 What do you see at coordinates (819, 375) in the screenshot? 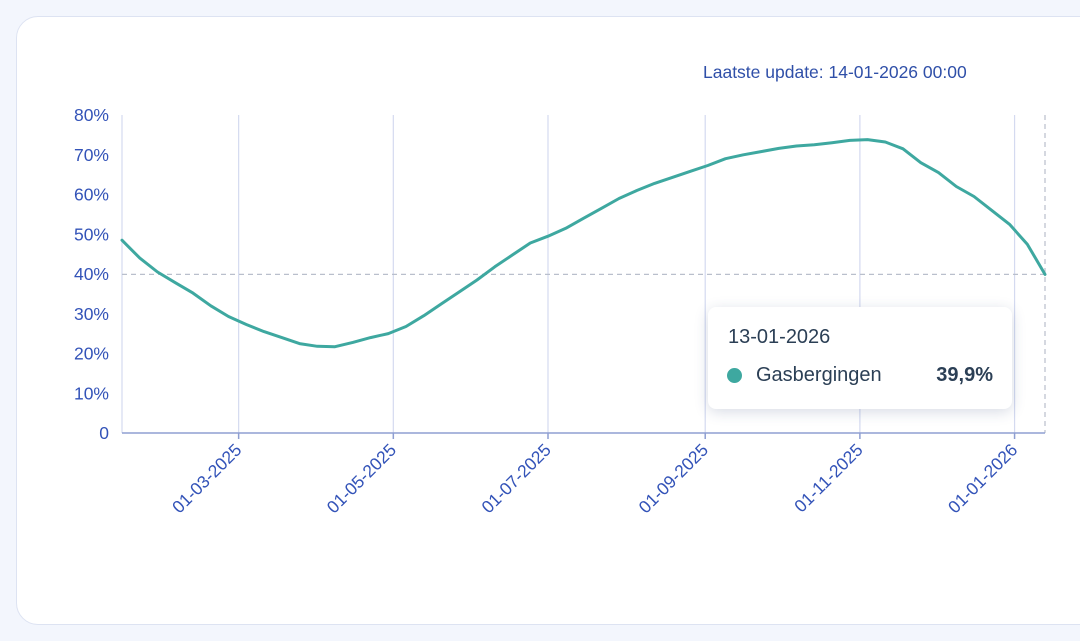
I see `tooltip-series-name: Gasbergingen` at bounding box center [819, 375].